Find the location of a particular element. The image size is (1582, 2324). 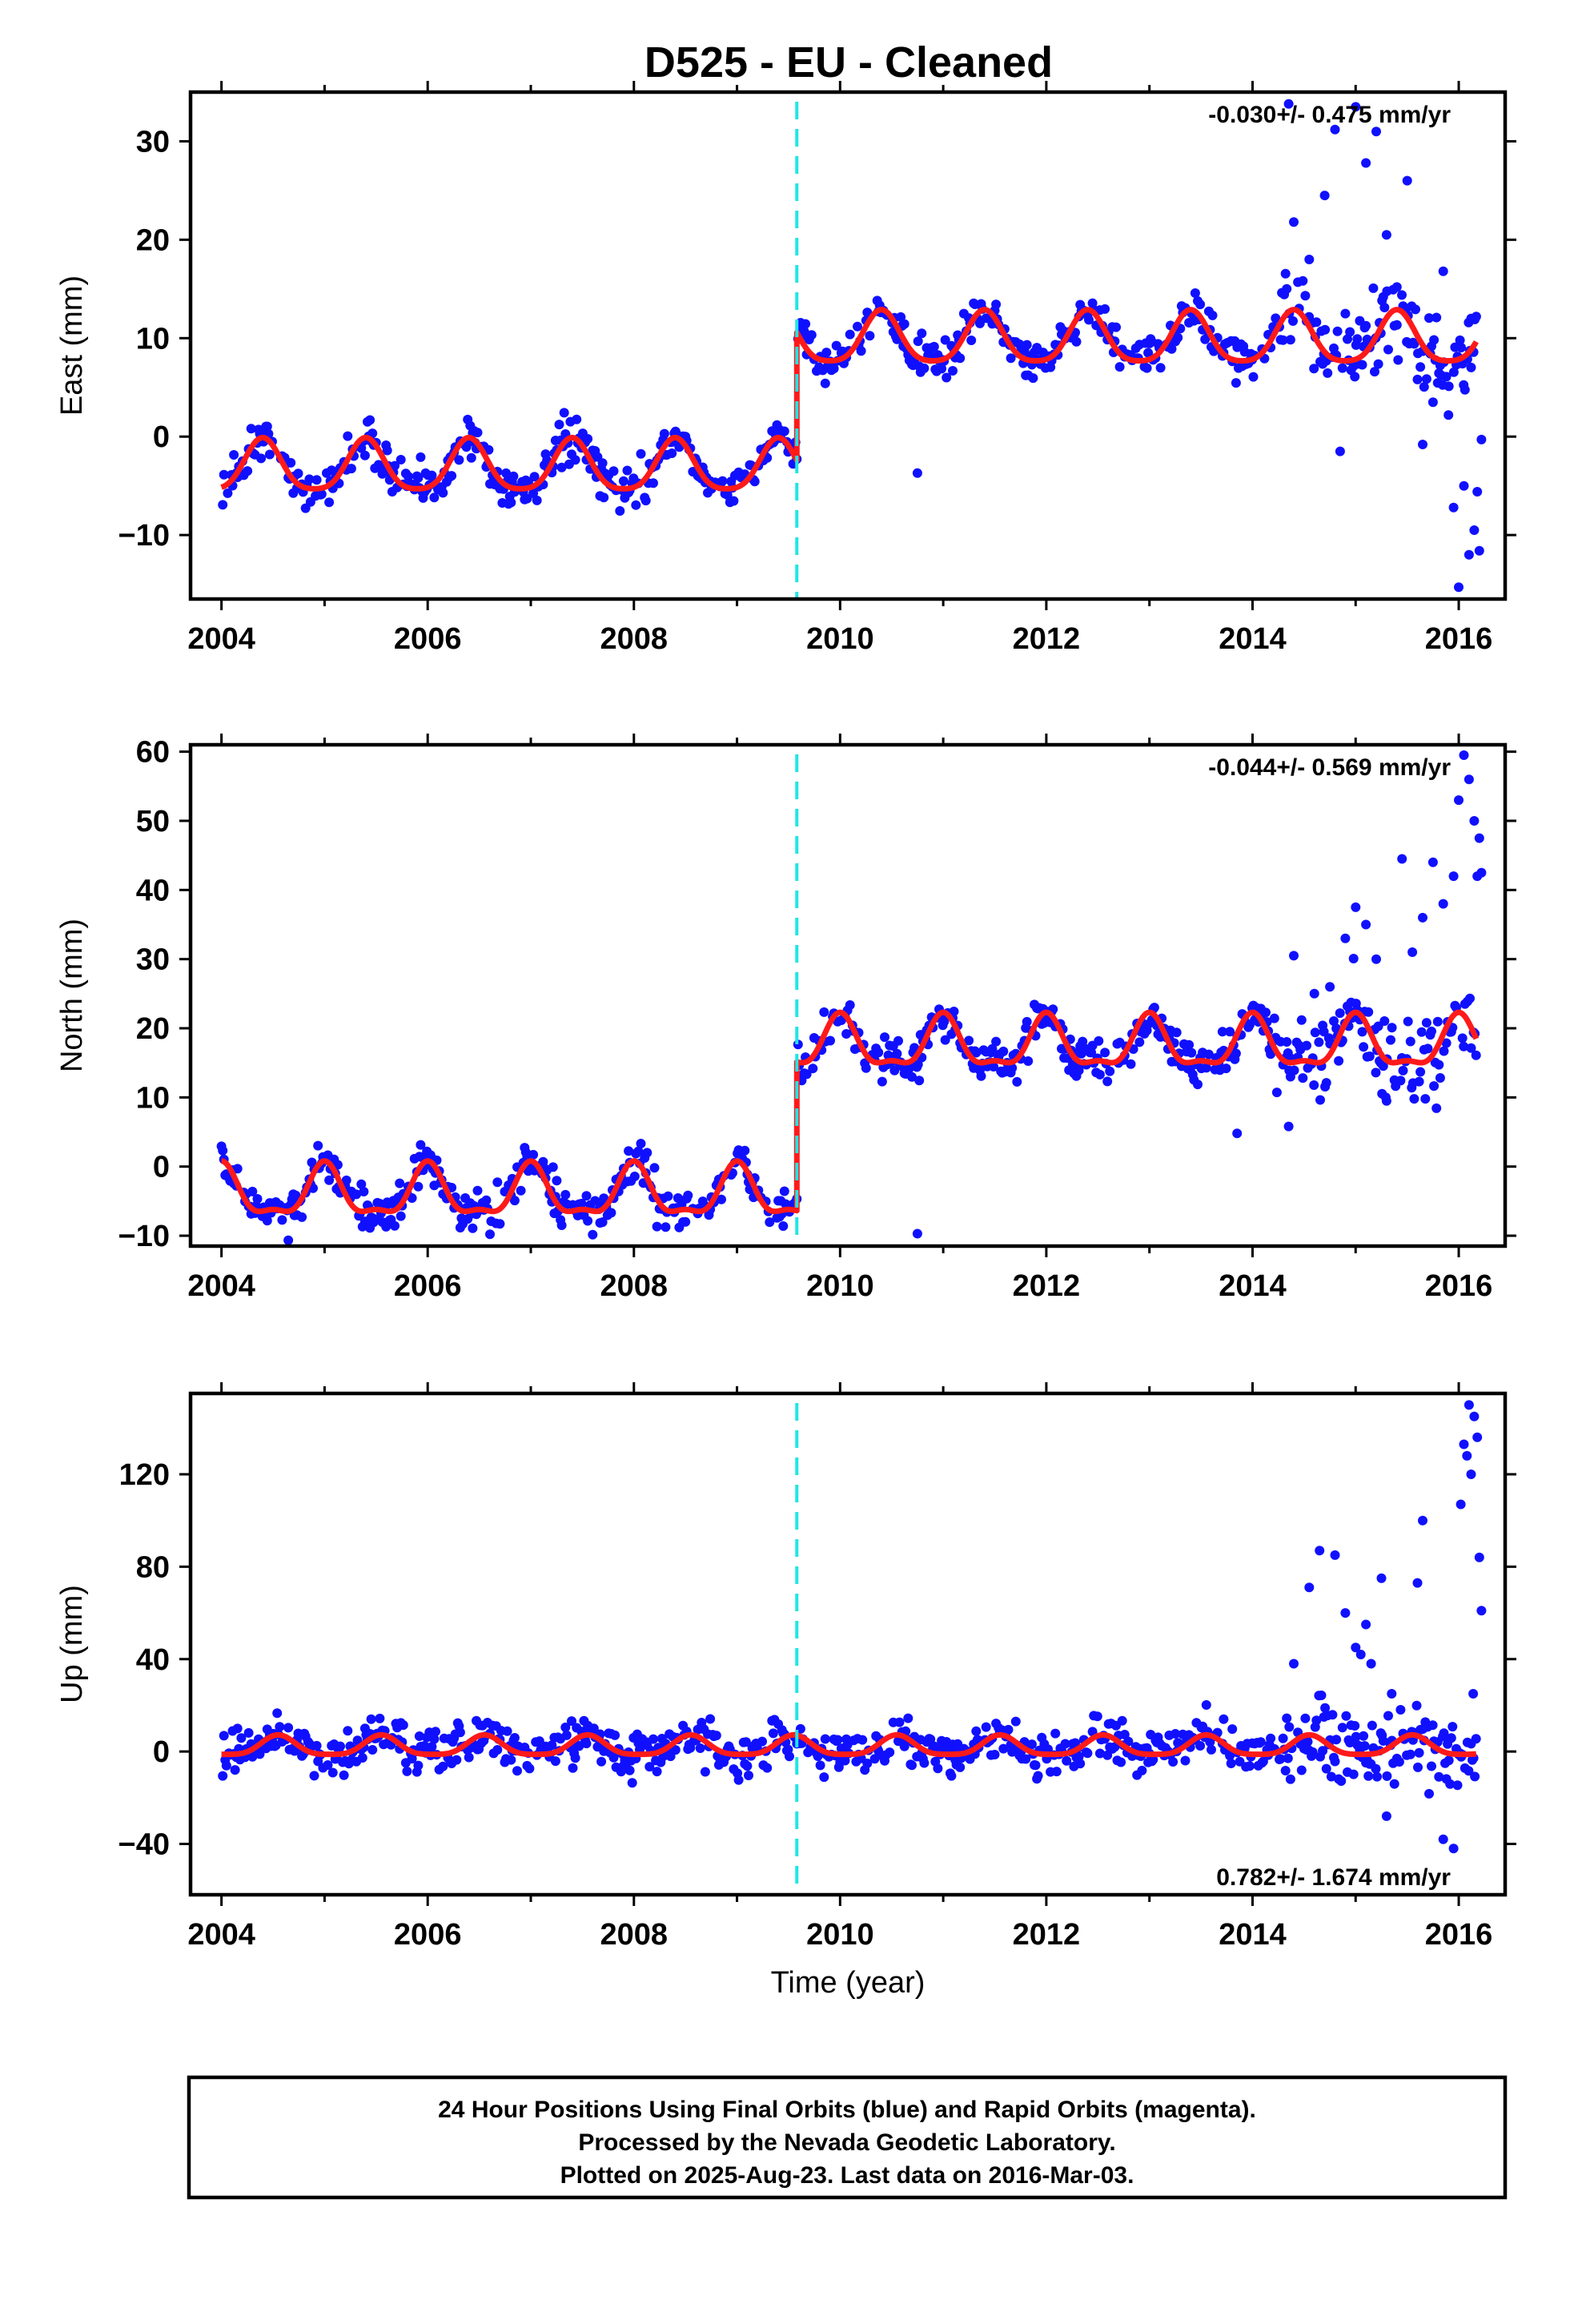

x-tick-label: 2006 is located at coordinates (428, 639).